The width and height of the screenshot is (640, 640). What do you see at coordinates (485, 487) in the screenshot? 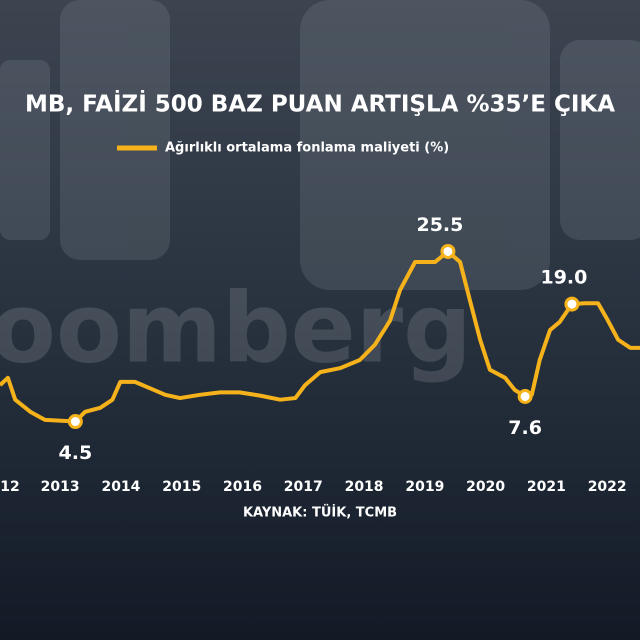
I see `x-tick-label: 2020` at bounding box center [485, 487].